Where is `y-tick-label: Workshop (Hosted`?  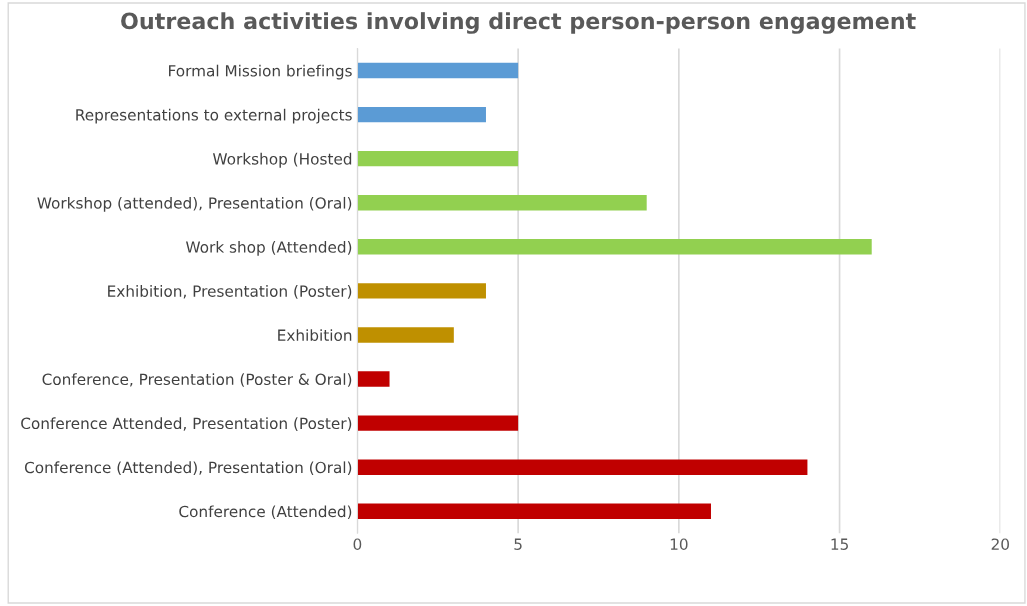 y-tick-label: Workshop (Hosted is located at coordinates (282, 160).